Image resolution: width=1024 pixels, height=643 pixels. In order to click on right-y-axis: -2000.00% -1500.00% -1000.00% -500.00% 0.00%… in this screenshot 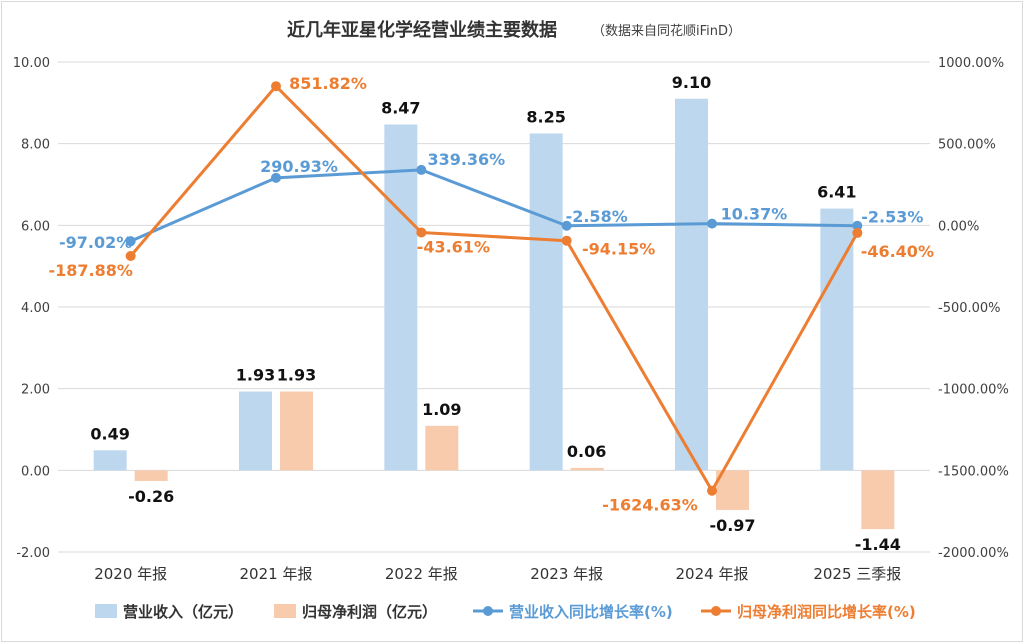, I will do `click(973, 308)`.